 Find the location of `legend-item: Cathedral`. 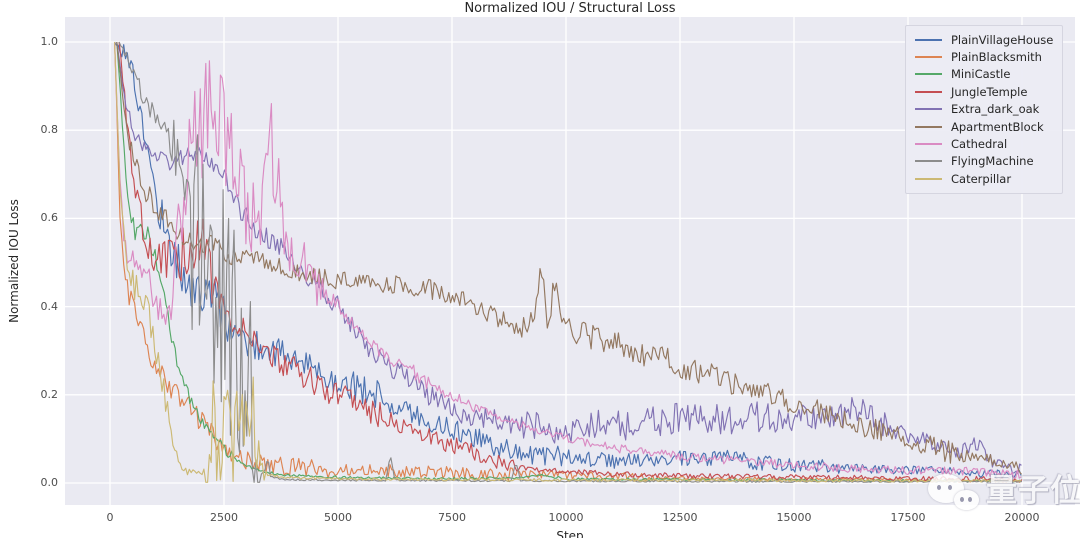

legend-item: Cathedral is located at coordinates (984, 143).